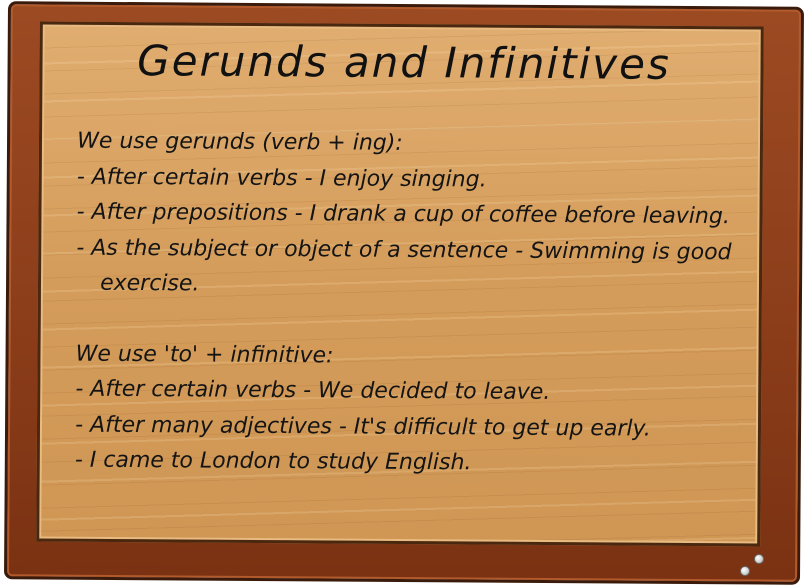  Describe the element at coordinates (204, 354) in the screenshot. I see `infinitives-heading: We use 'to' + infinitive:` at that location.